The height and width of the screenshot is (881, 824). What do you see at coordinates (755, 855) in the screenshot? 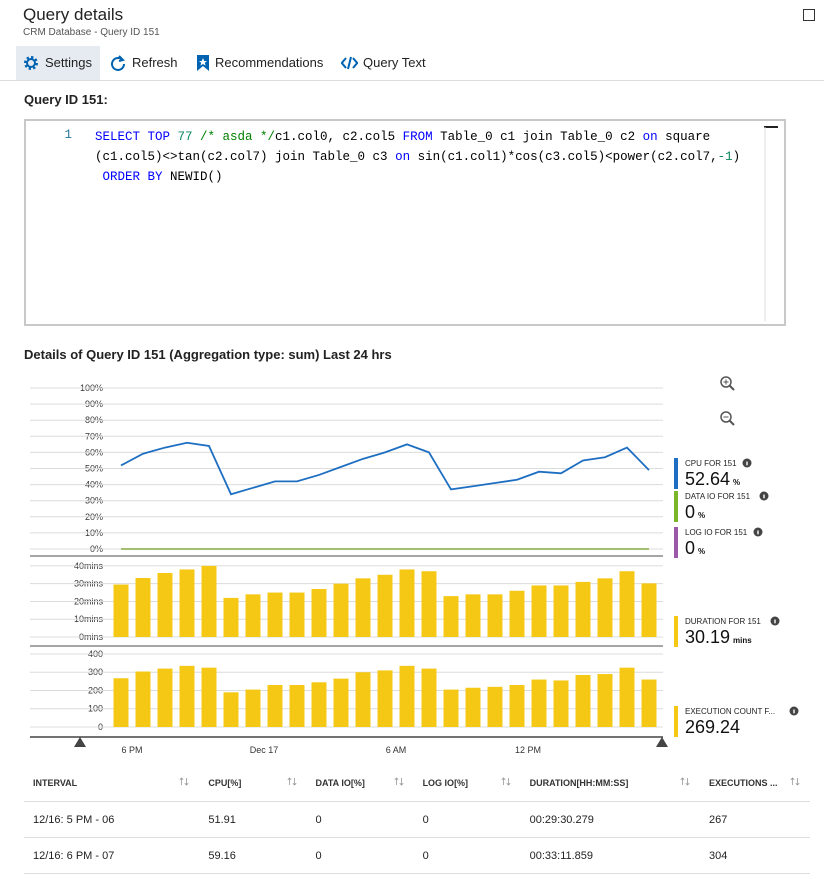
I see `table-cell: 304` at bounding box center [755, 855].